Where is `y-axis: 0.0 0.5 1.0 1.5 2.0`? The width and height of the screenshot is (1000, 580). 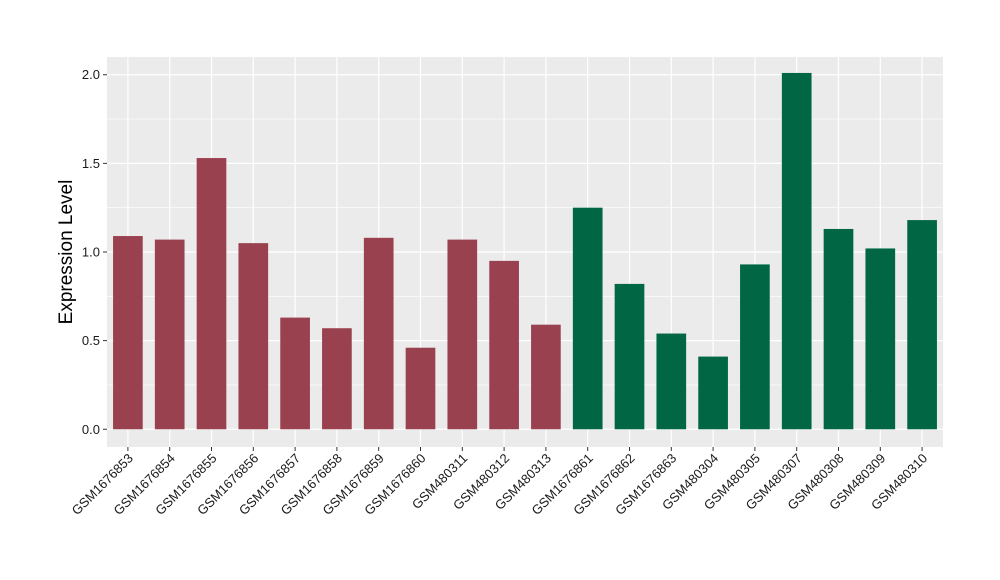
y-axis: 0.0 0.5 1.0 1.5 2.0 is located at coordinates (94, 252).